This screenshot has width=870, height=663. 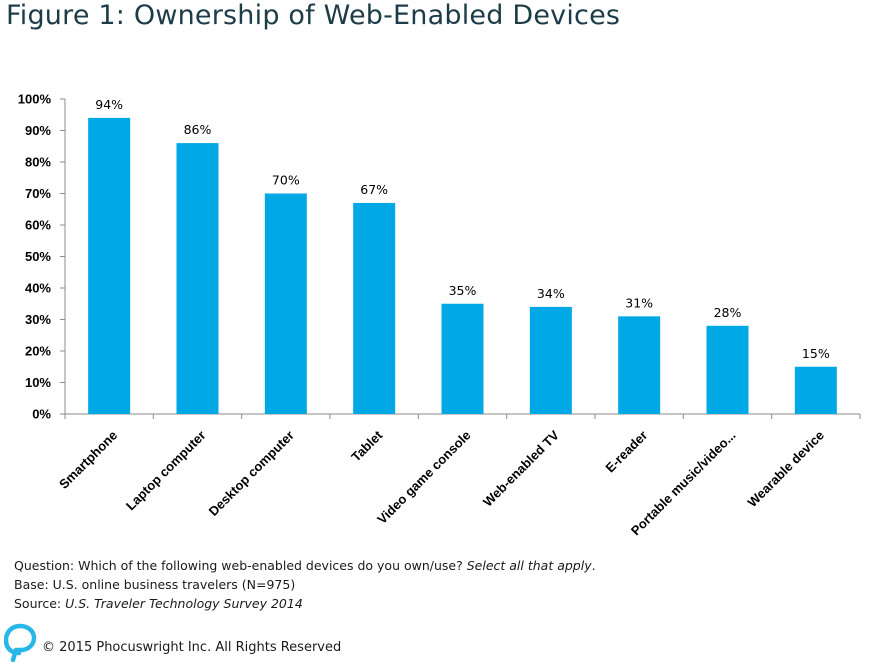 What do you see at coordinates (38, 288) in the screenshot?
I see `y-tick-label: 40%` at bounding box center [38, 288].